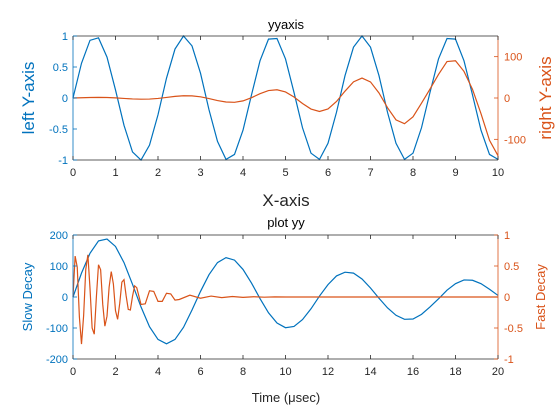  What do you see at coordinates (59, 267) in the screenshot?
I see `left-y-tick-label: 100` at bounding box center [59, 267].